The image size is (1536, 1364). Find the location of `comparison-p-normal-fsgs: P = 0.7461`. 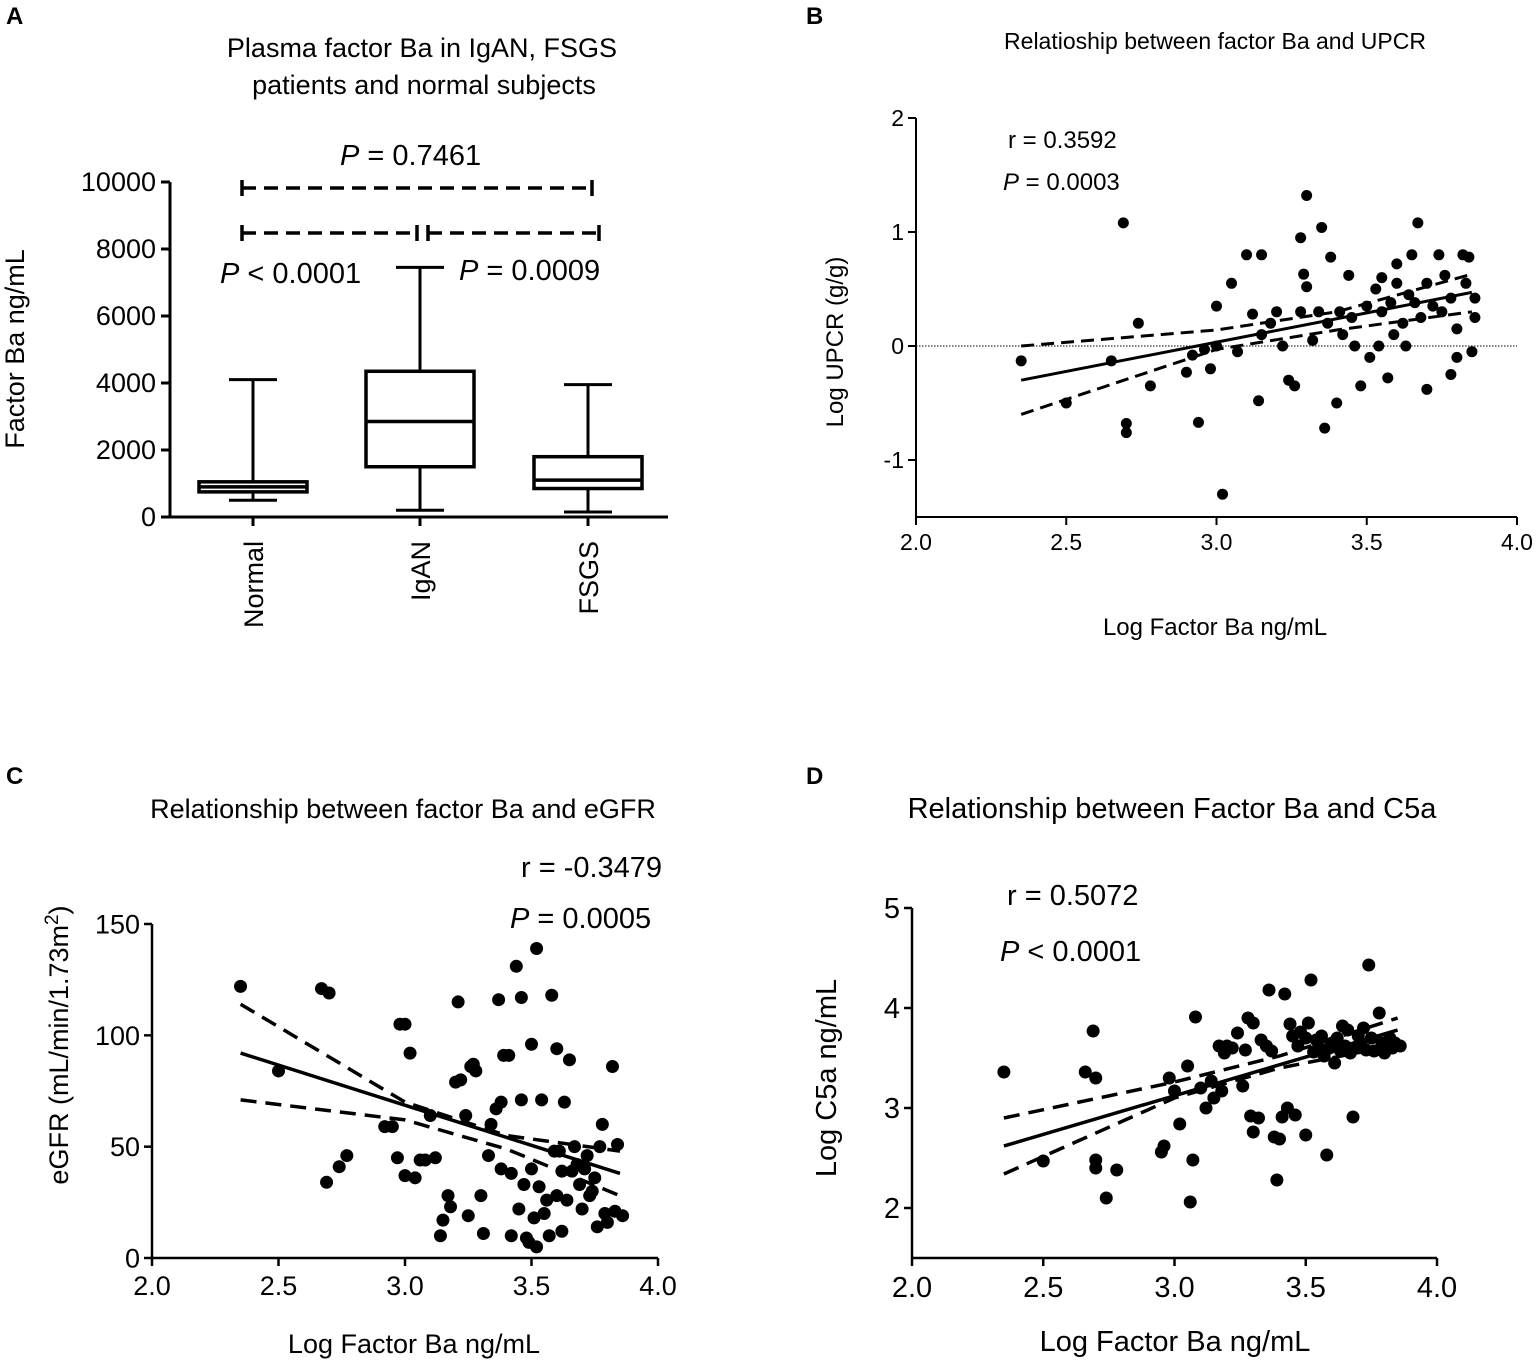

comparison-p-normal-fsgs: P = 0.7461 is located at coordinates (410, 156).